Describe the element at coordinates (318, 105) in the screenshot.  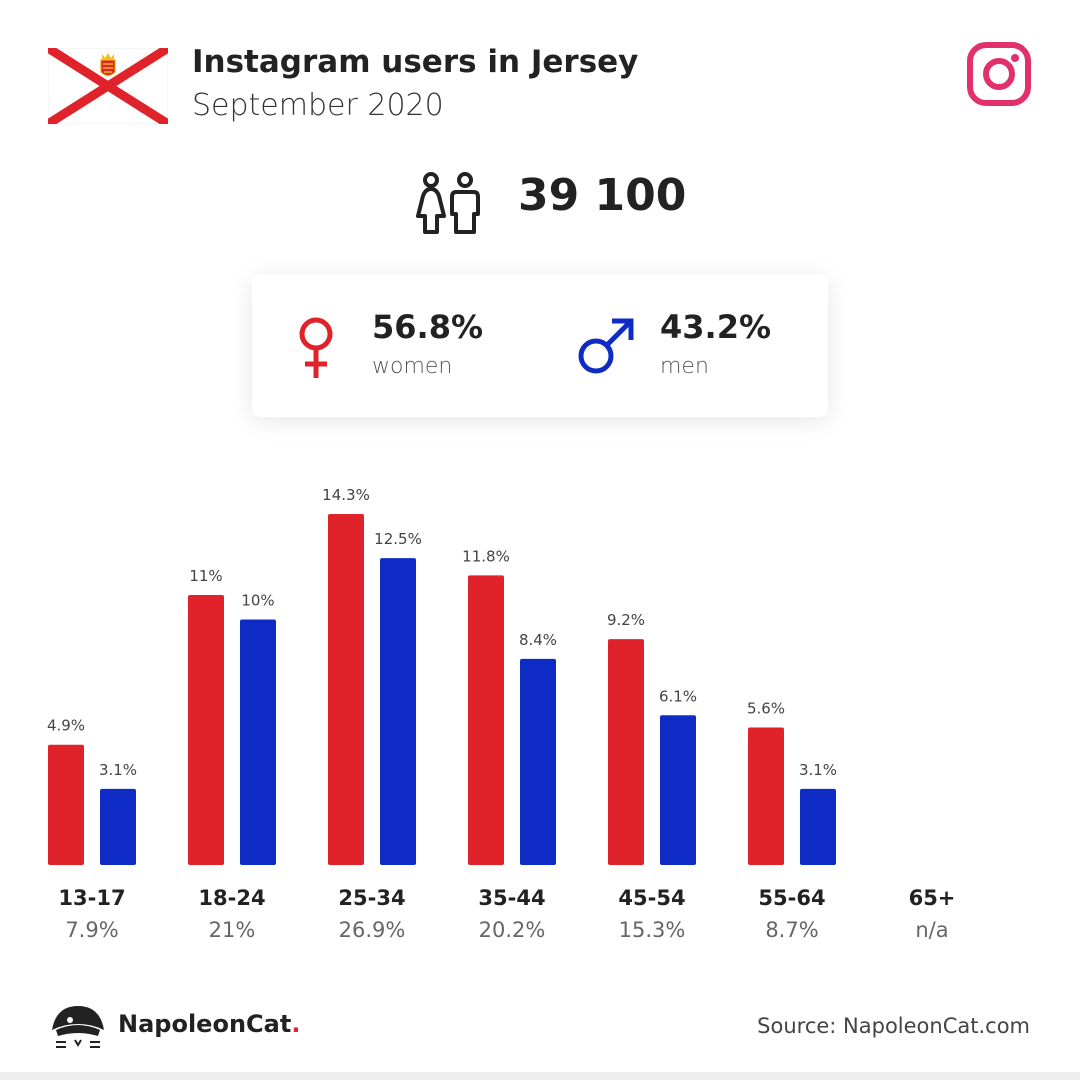
I see `page-subtitle: September 2020` at that location.